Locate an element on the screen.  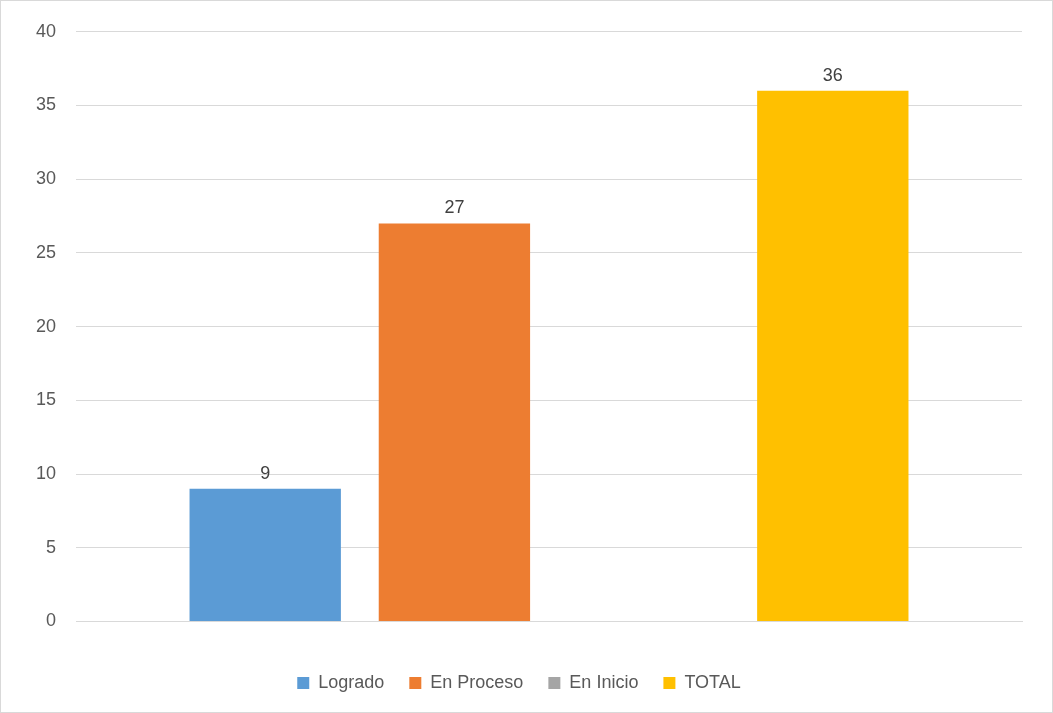
y-tick-label: 15 is located at coordinates (46, 399).